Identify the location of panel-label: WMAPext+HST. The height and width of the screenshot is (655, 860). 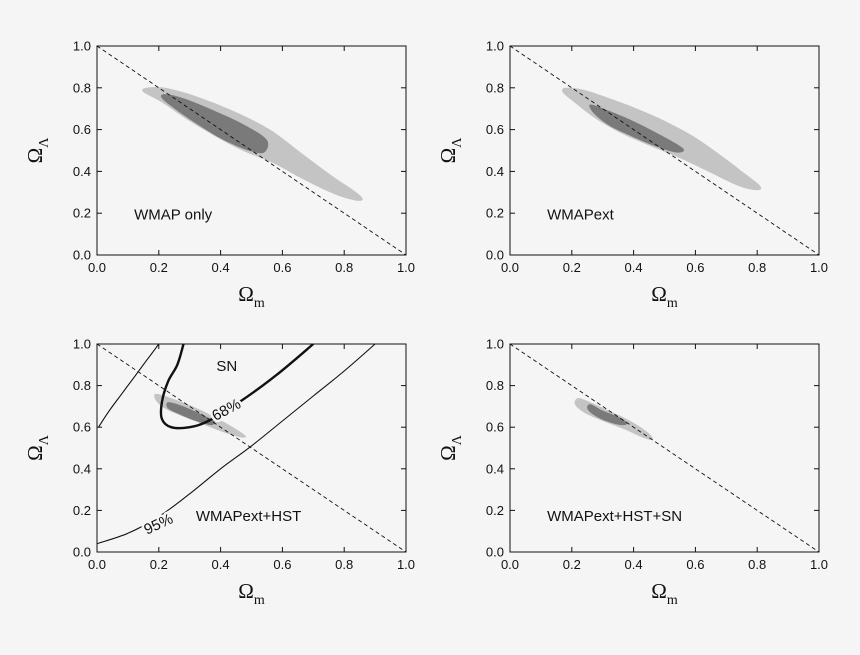
(248, 516).